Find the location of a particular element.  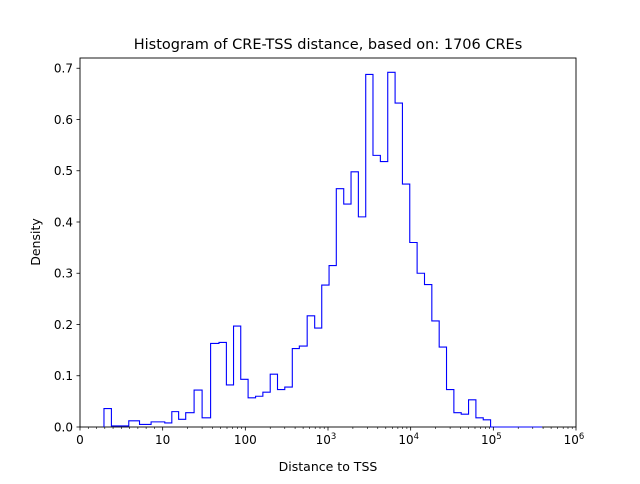

x-tick-label: 10⁵ is located at coordinates (491, 439).